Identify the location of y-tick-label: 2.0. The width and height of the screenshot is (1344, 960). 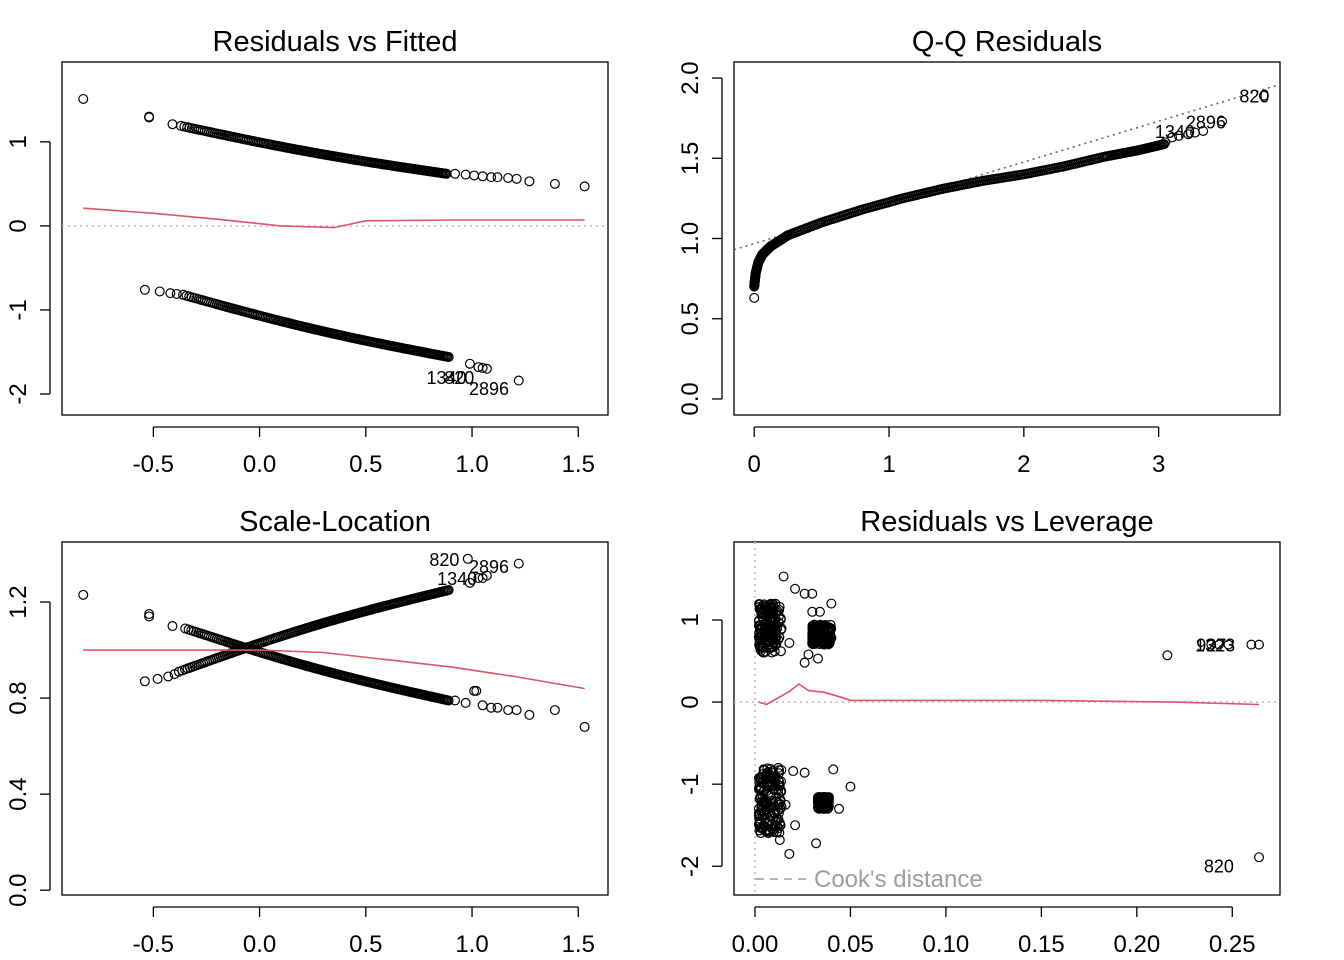
(690, 77).